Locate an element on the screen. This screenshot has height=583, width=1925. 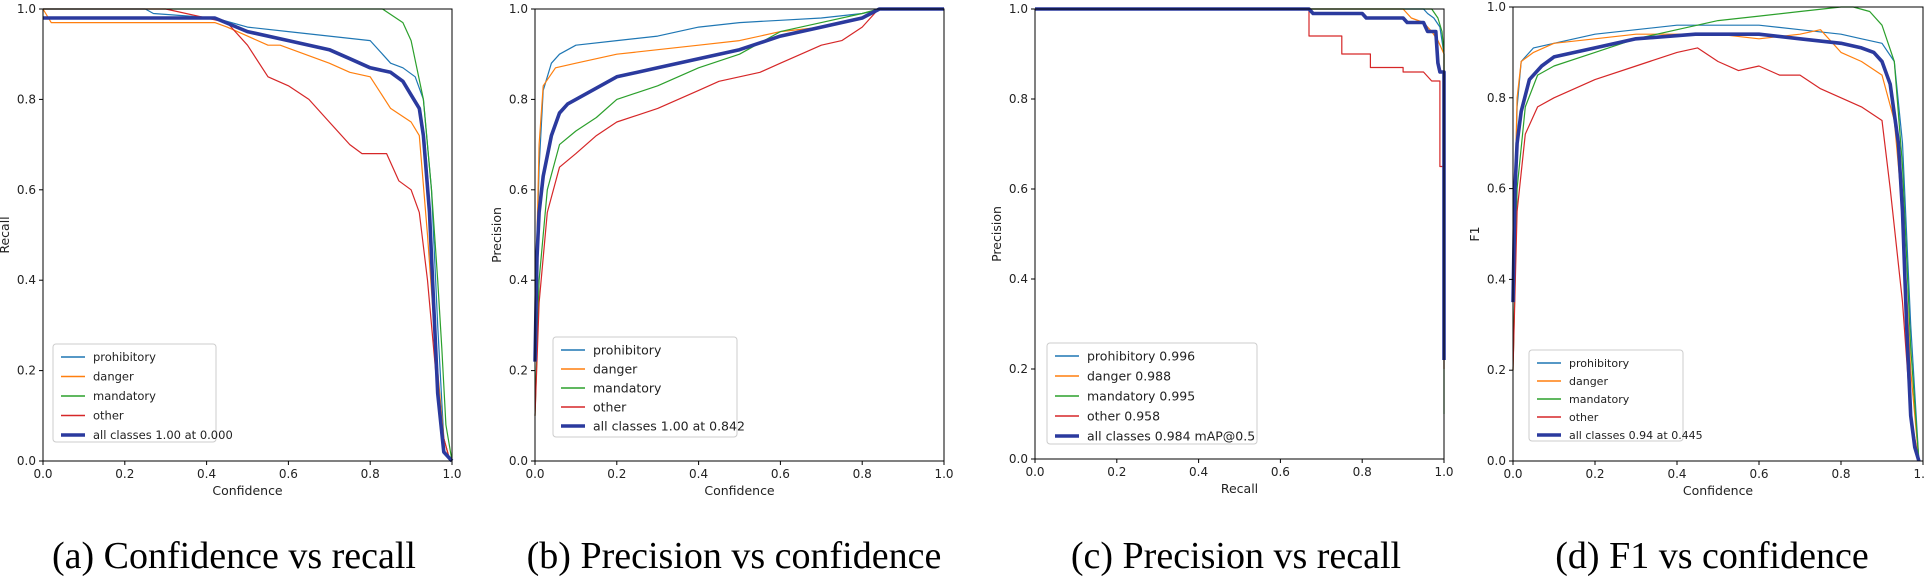
figure-caption: (d) F1 vs confidence is located at coordinates (1711, 556).